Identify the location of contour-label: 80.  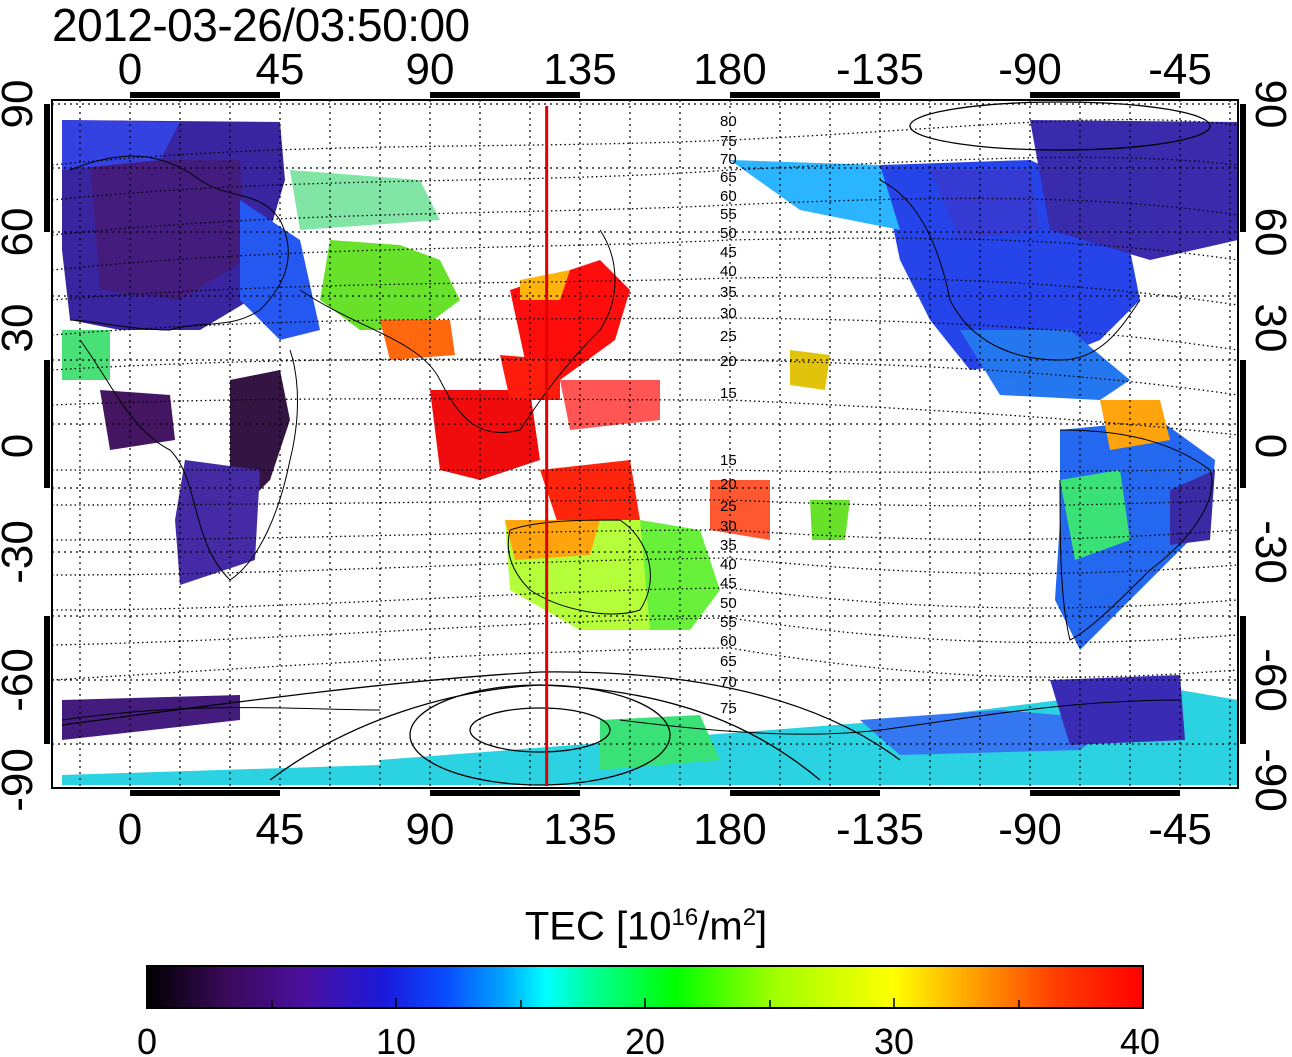
(728, 121).